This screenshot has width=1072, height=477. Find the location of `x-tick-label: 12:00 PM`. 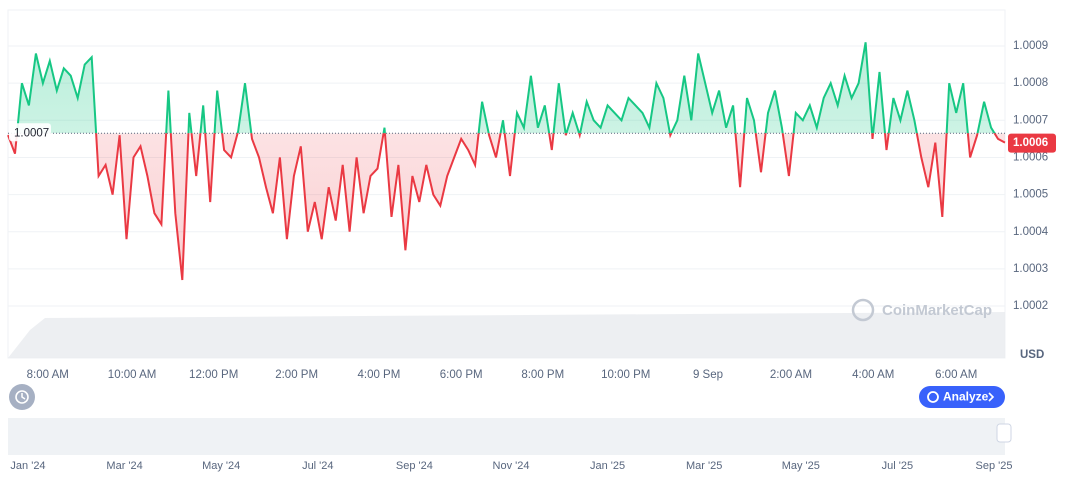

x-tick-label: 12:00 PM is located at coordinates (213, 375).